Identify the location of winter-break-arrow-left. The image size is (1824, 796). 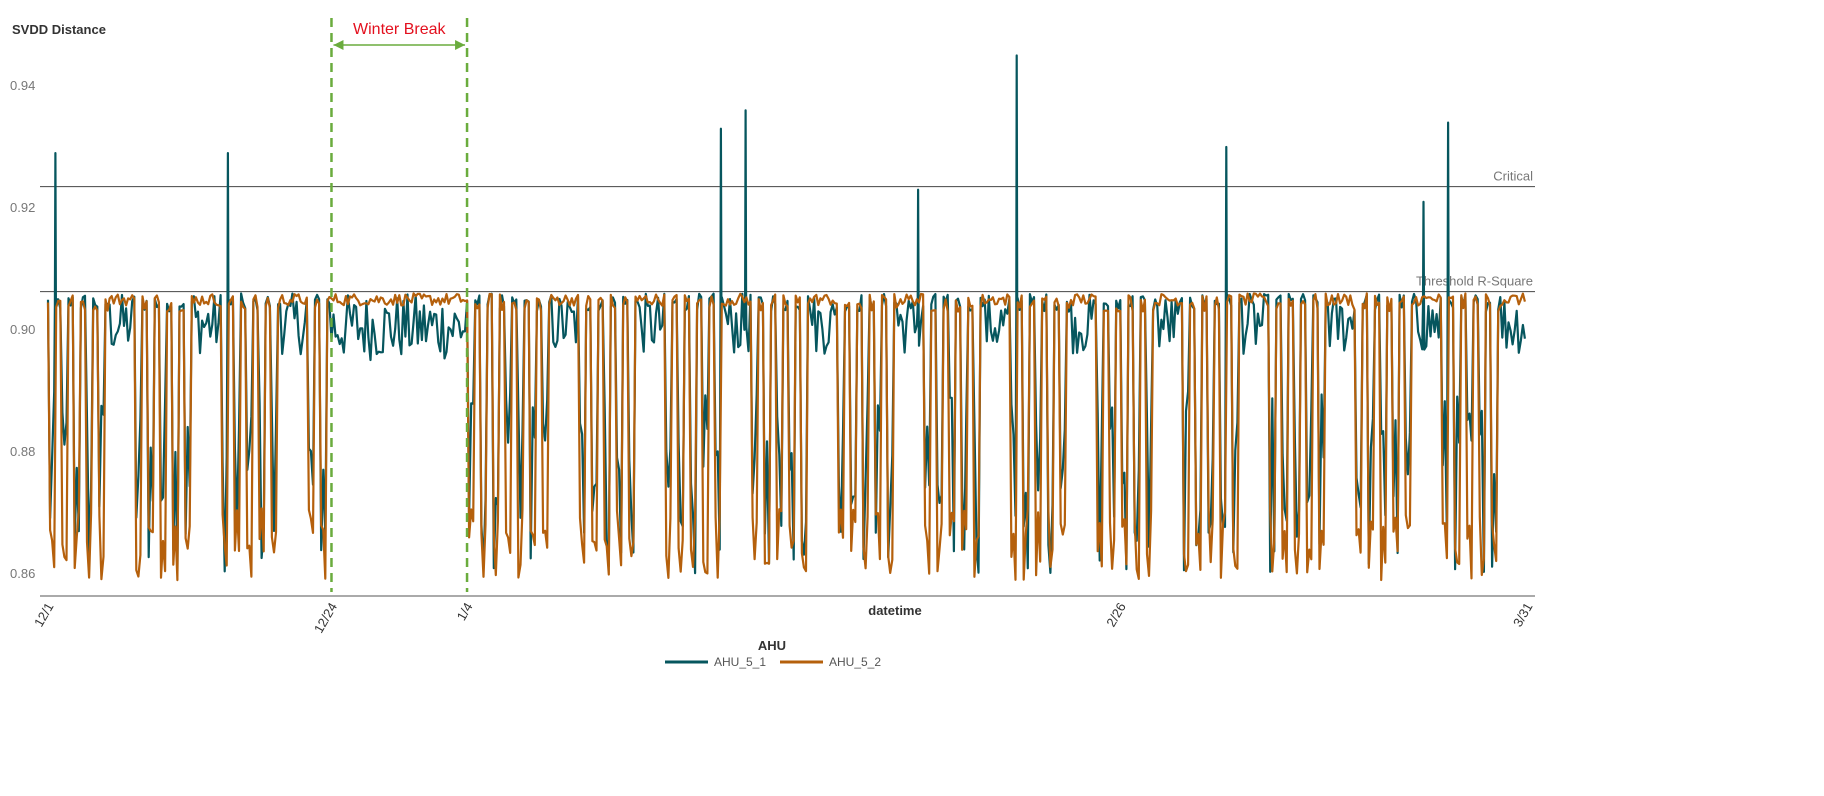
(338, 45).